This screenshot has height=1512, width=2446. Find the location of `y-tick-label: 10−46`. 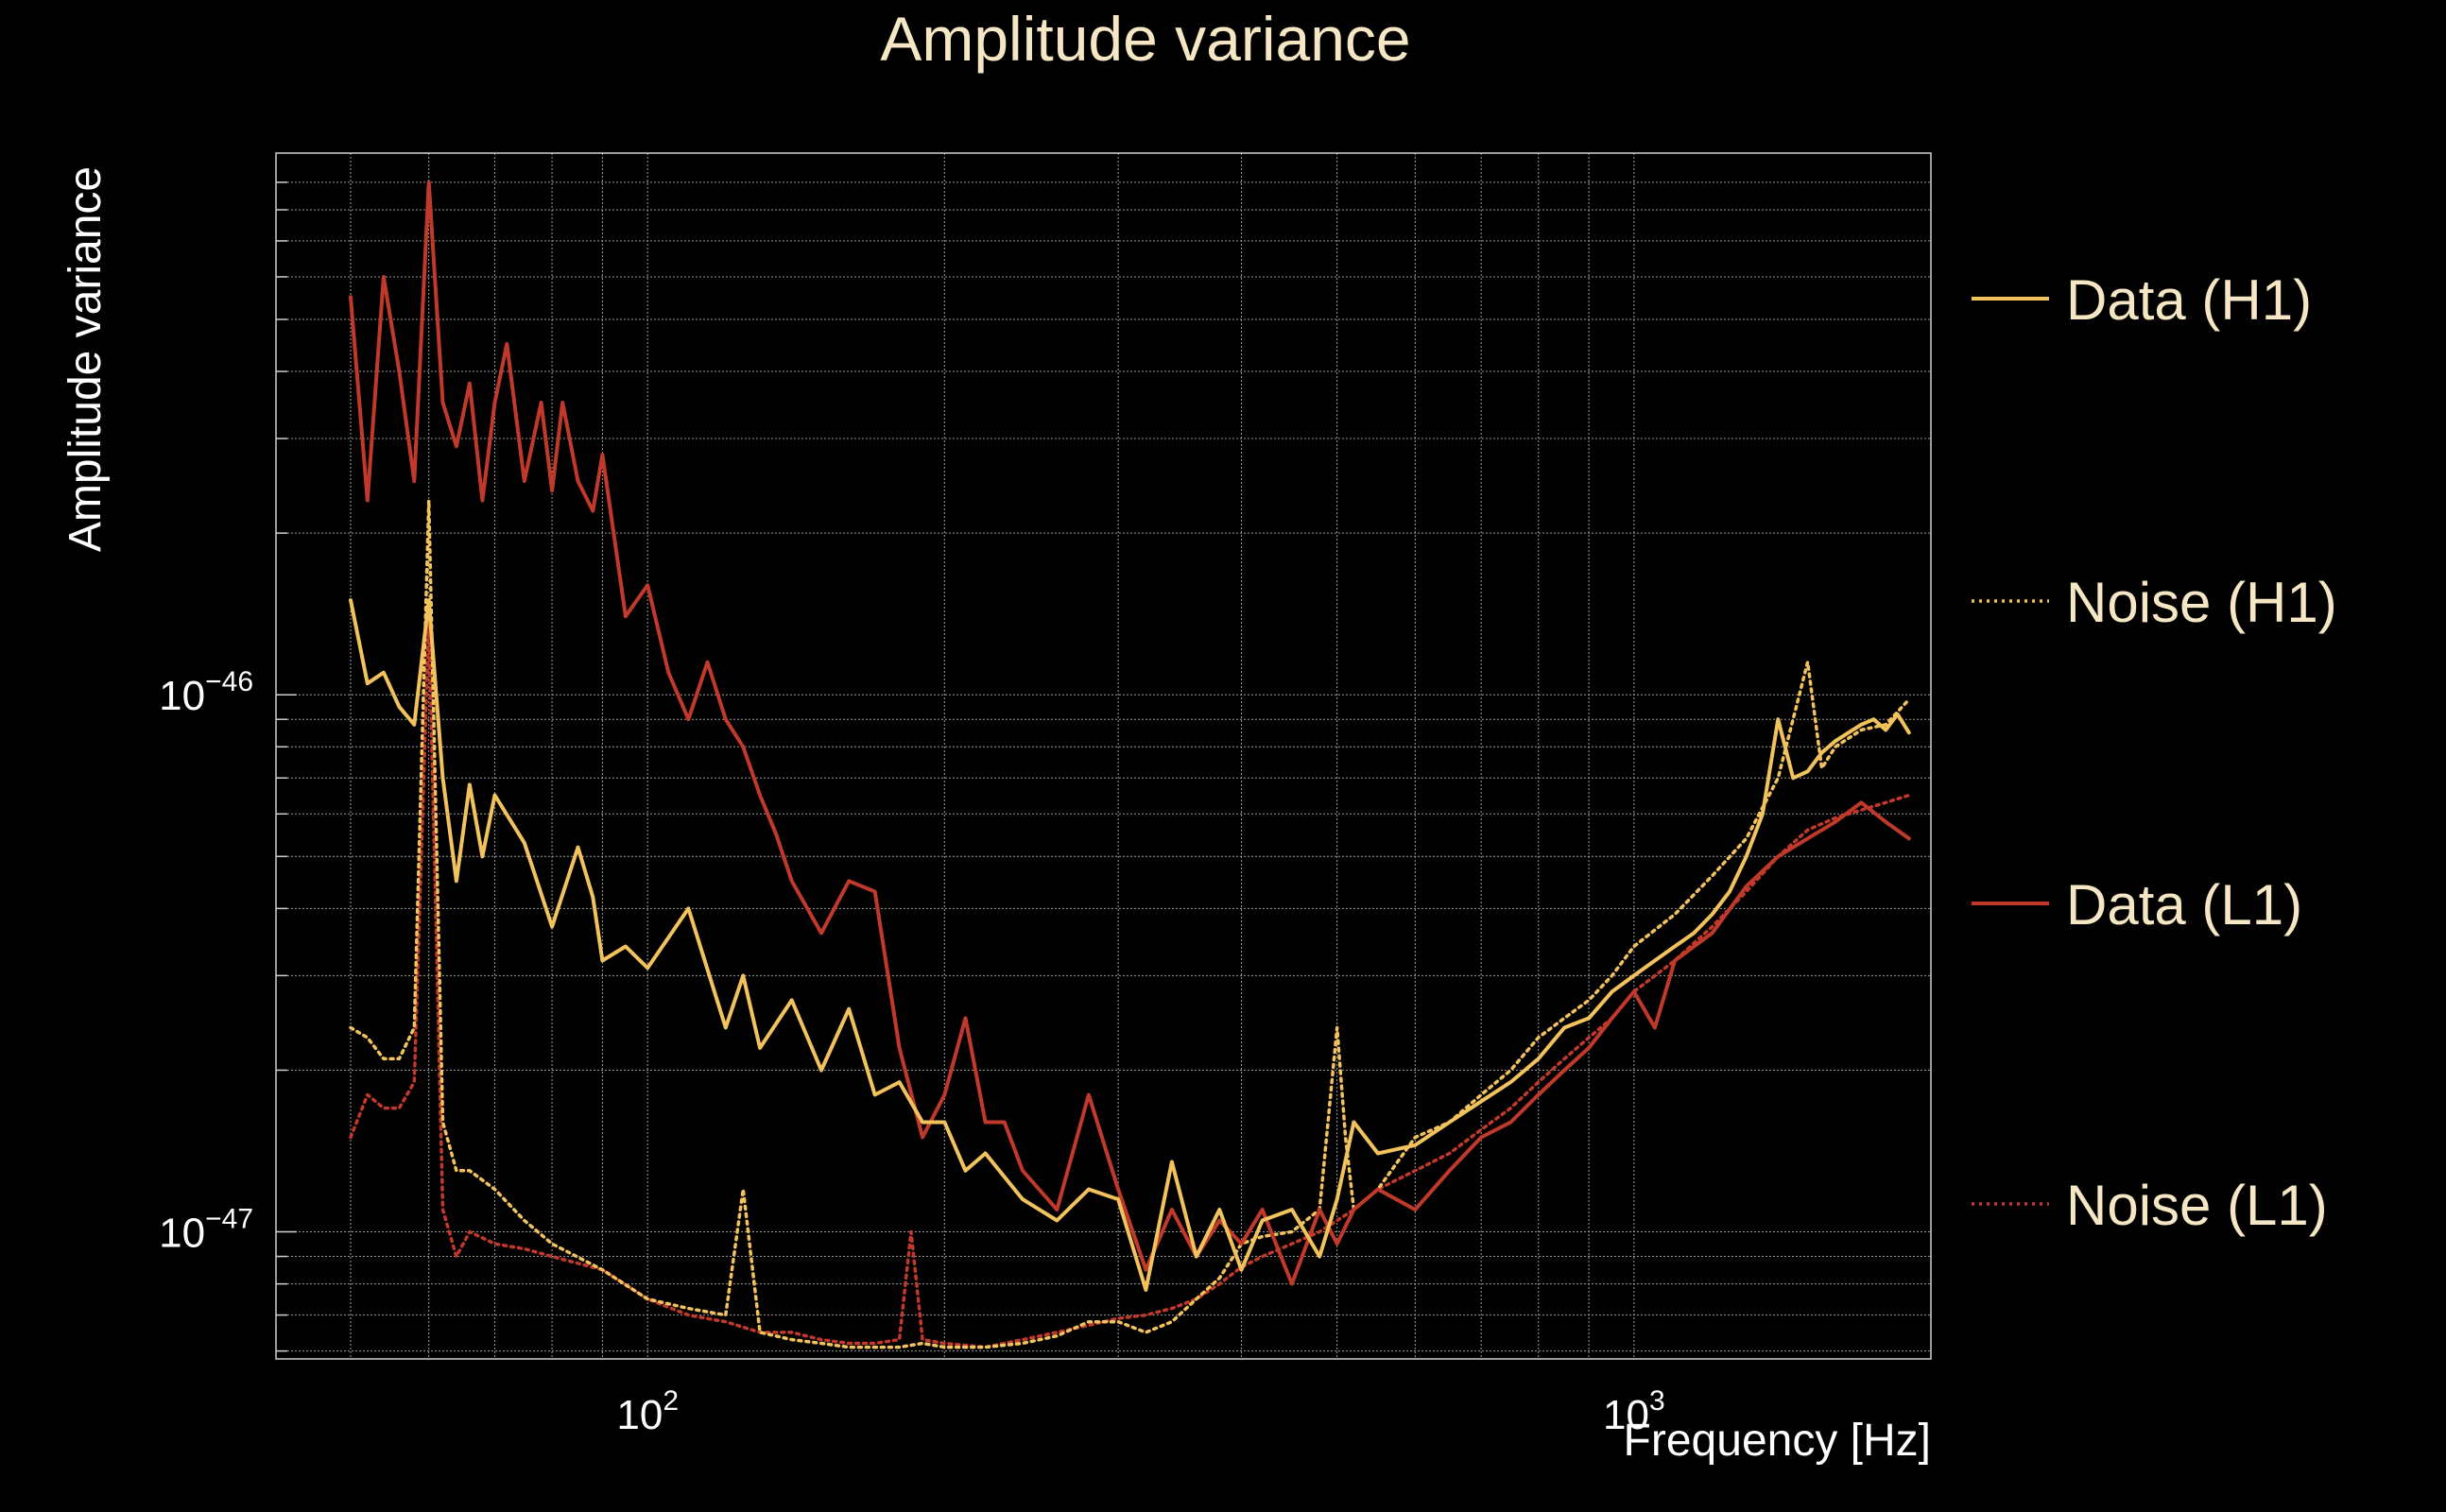

y-tick-label: 10−46 is located at coordinates (206, 692).